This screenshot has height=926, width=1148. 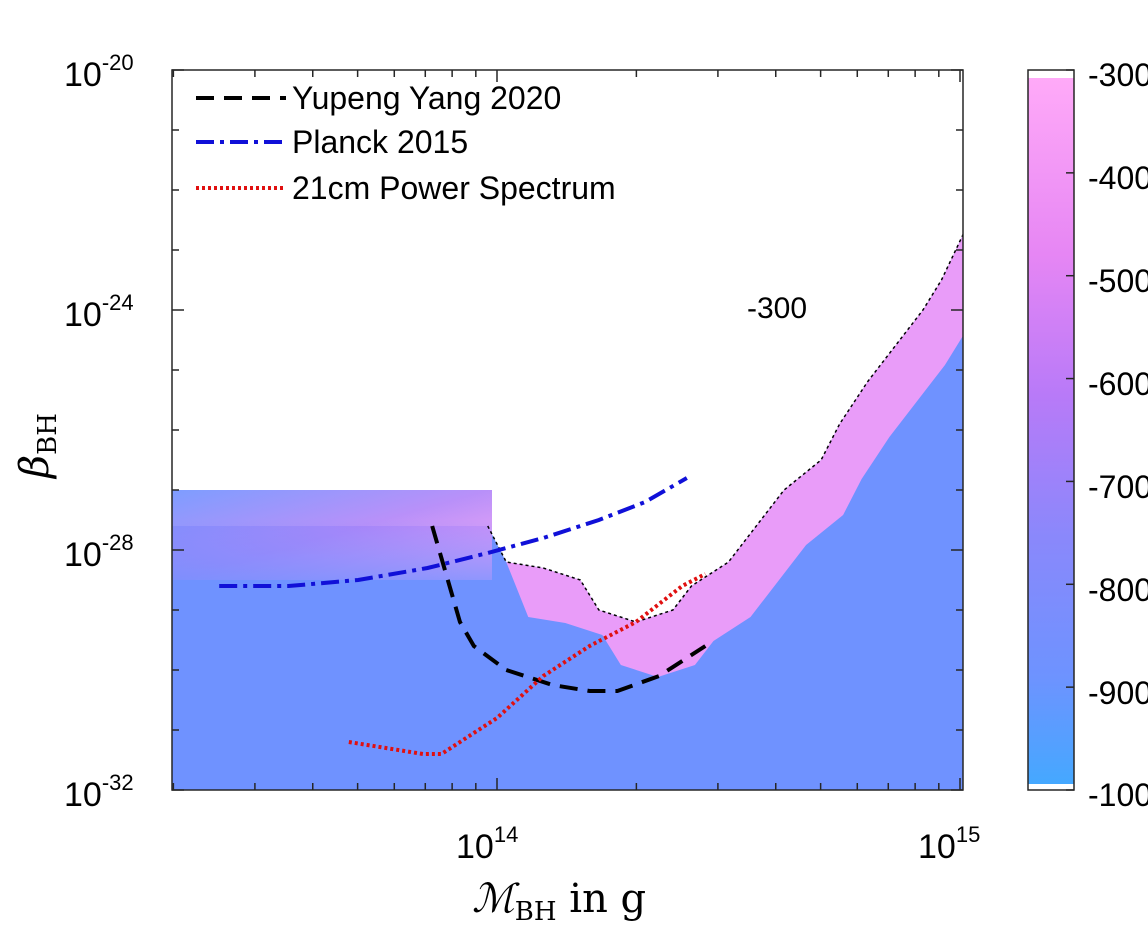 What do you see at coordinates (1118, 693) in the screenshot?
I see `colorbar-label-900: -900` at bounding box center [1118, 693].